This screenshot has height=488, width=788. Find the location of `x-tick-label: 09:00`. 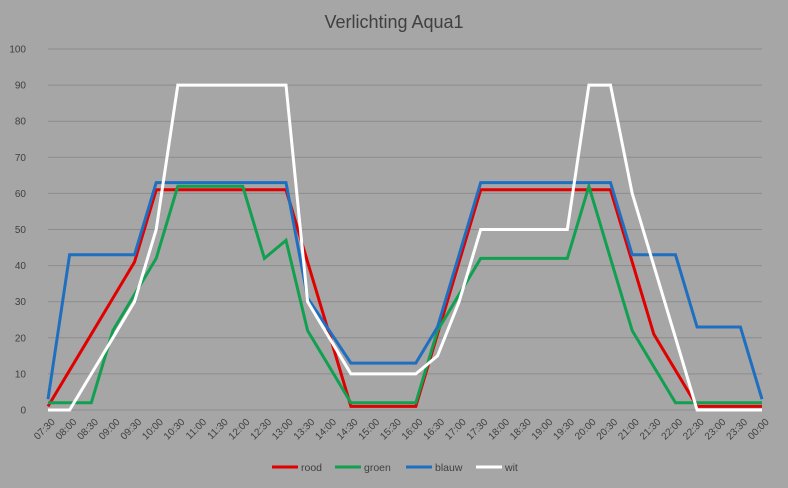

x-tick-label: 09:00 is located at coordinates (110, 430).